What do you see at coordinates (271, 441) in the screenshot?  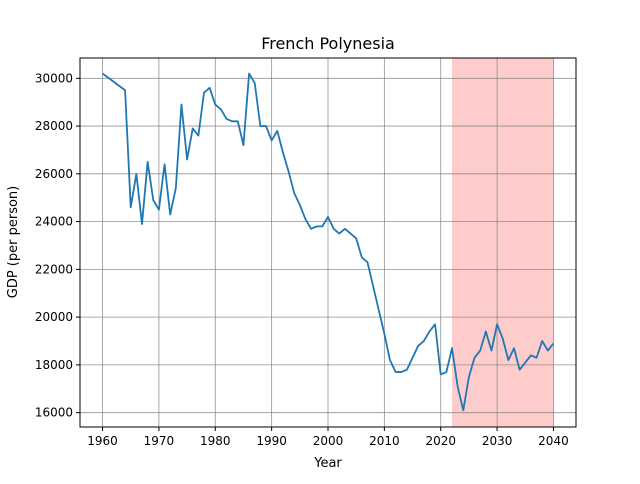 I see `x-tick-label: 1990` at bounding box center [271, 441].